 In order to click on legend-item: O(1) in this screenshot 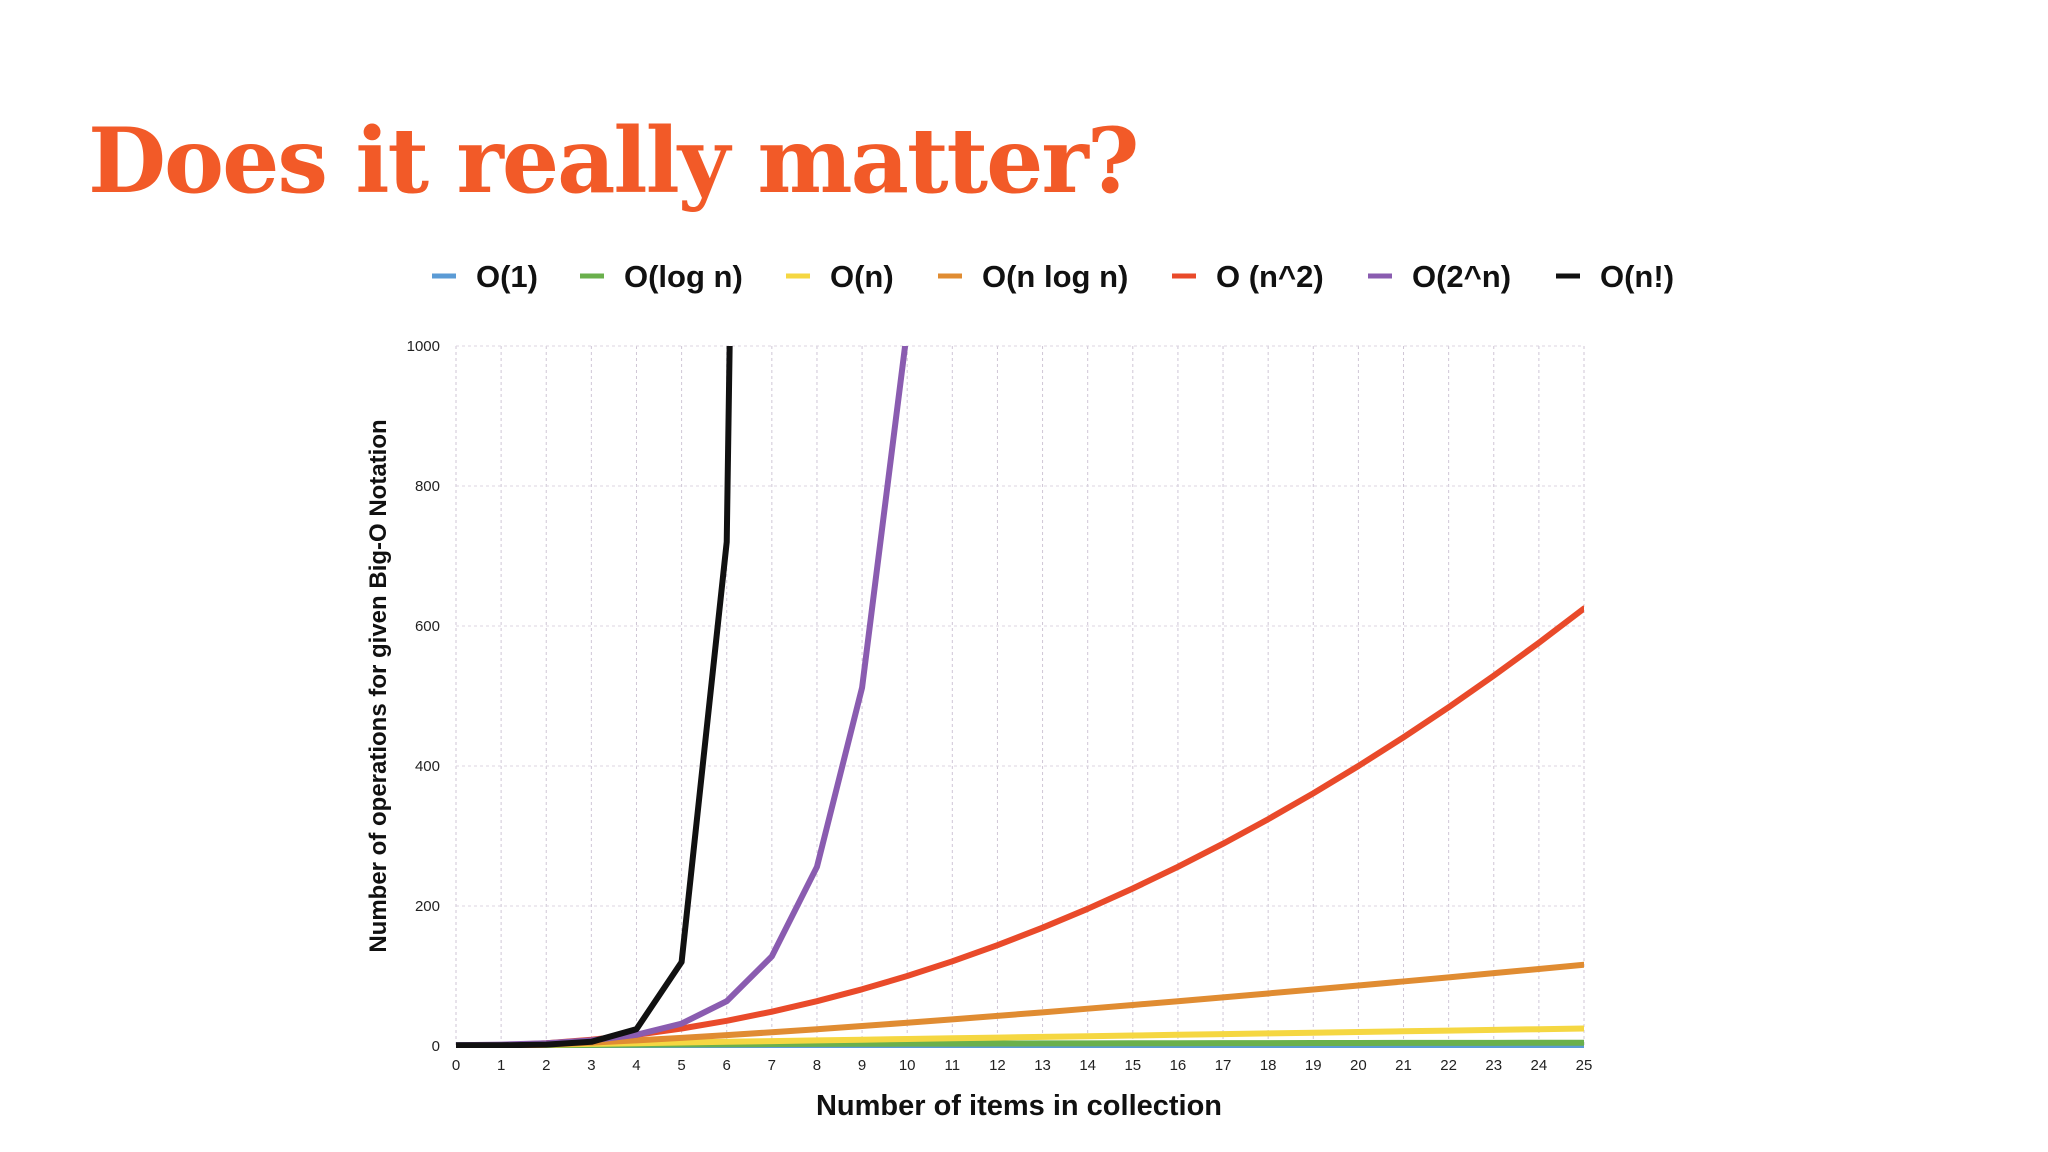, I will do `click(485, 276)`.